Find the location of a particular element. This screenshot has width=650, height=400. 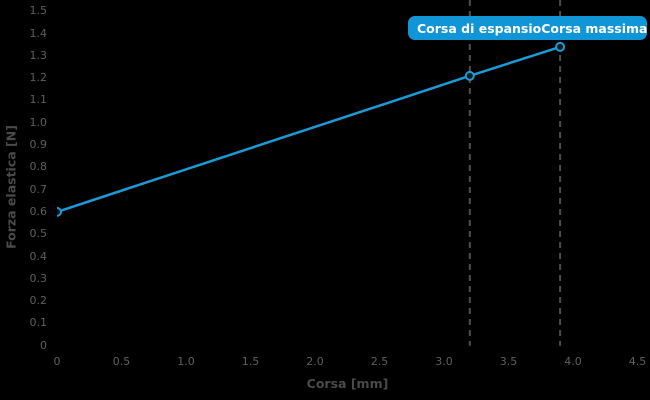

x-tick-label: 3.0 is located at coordinates (444, 361).